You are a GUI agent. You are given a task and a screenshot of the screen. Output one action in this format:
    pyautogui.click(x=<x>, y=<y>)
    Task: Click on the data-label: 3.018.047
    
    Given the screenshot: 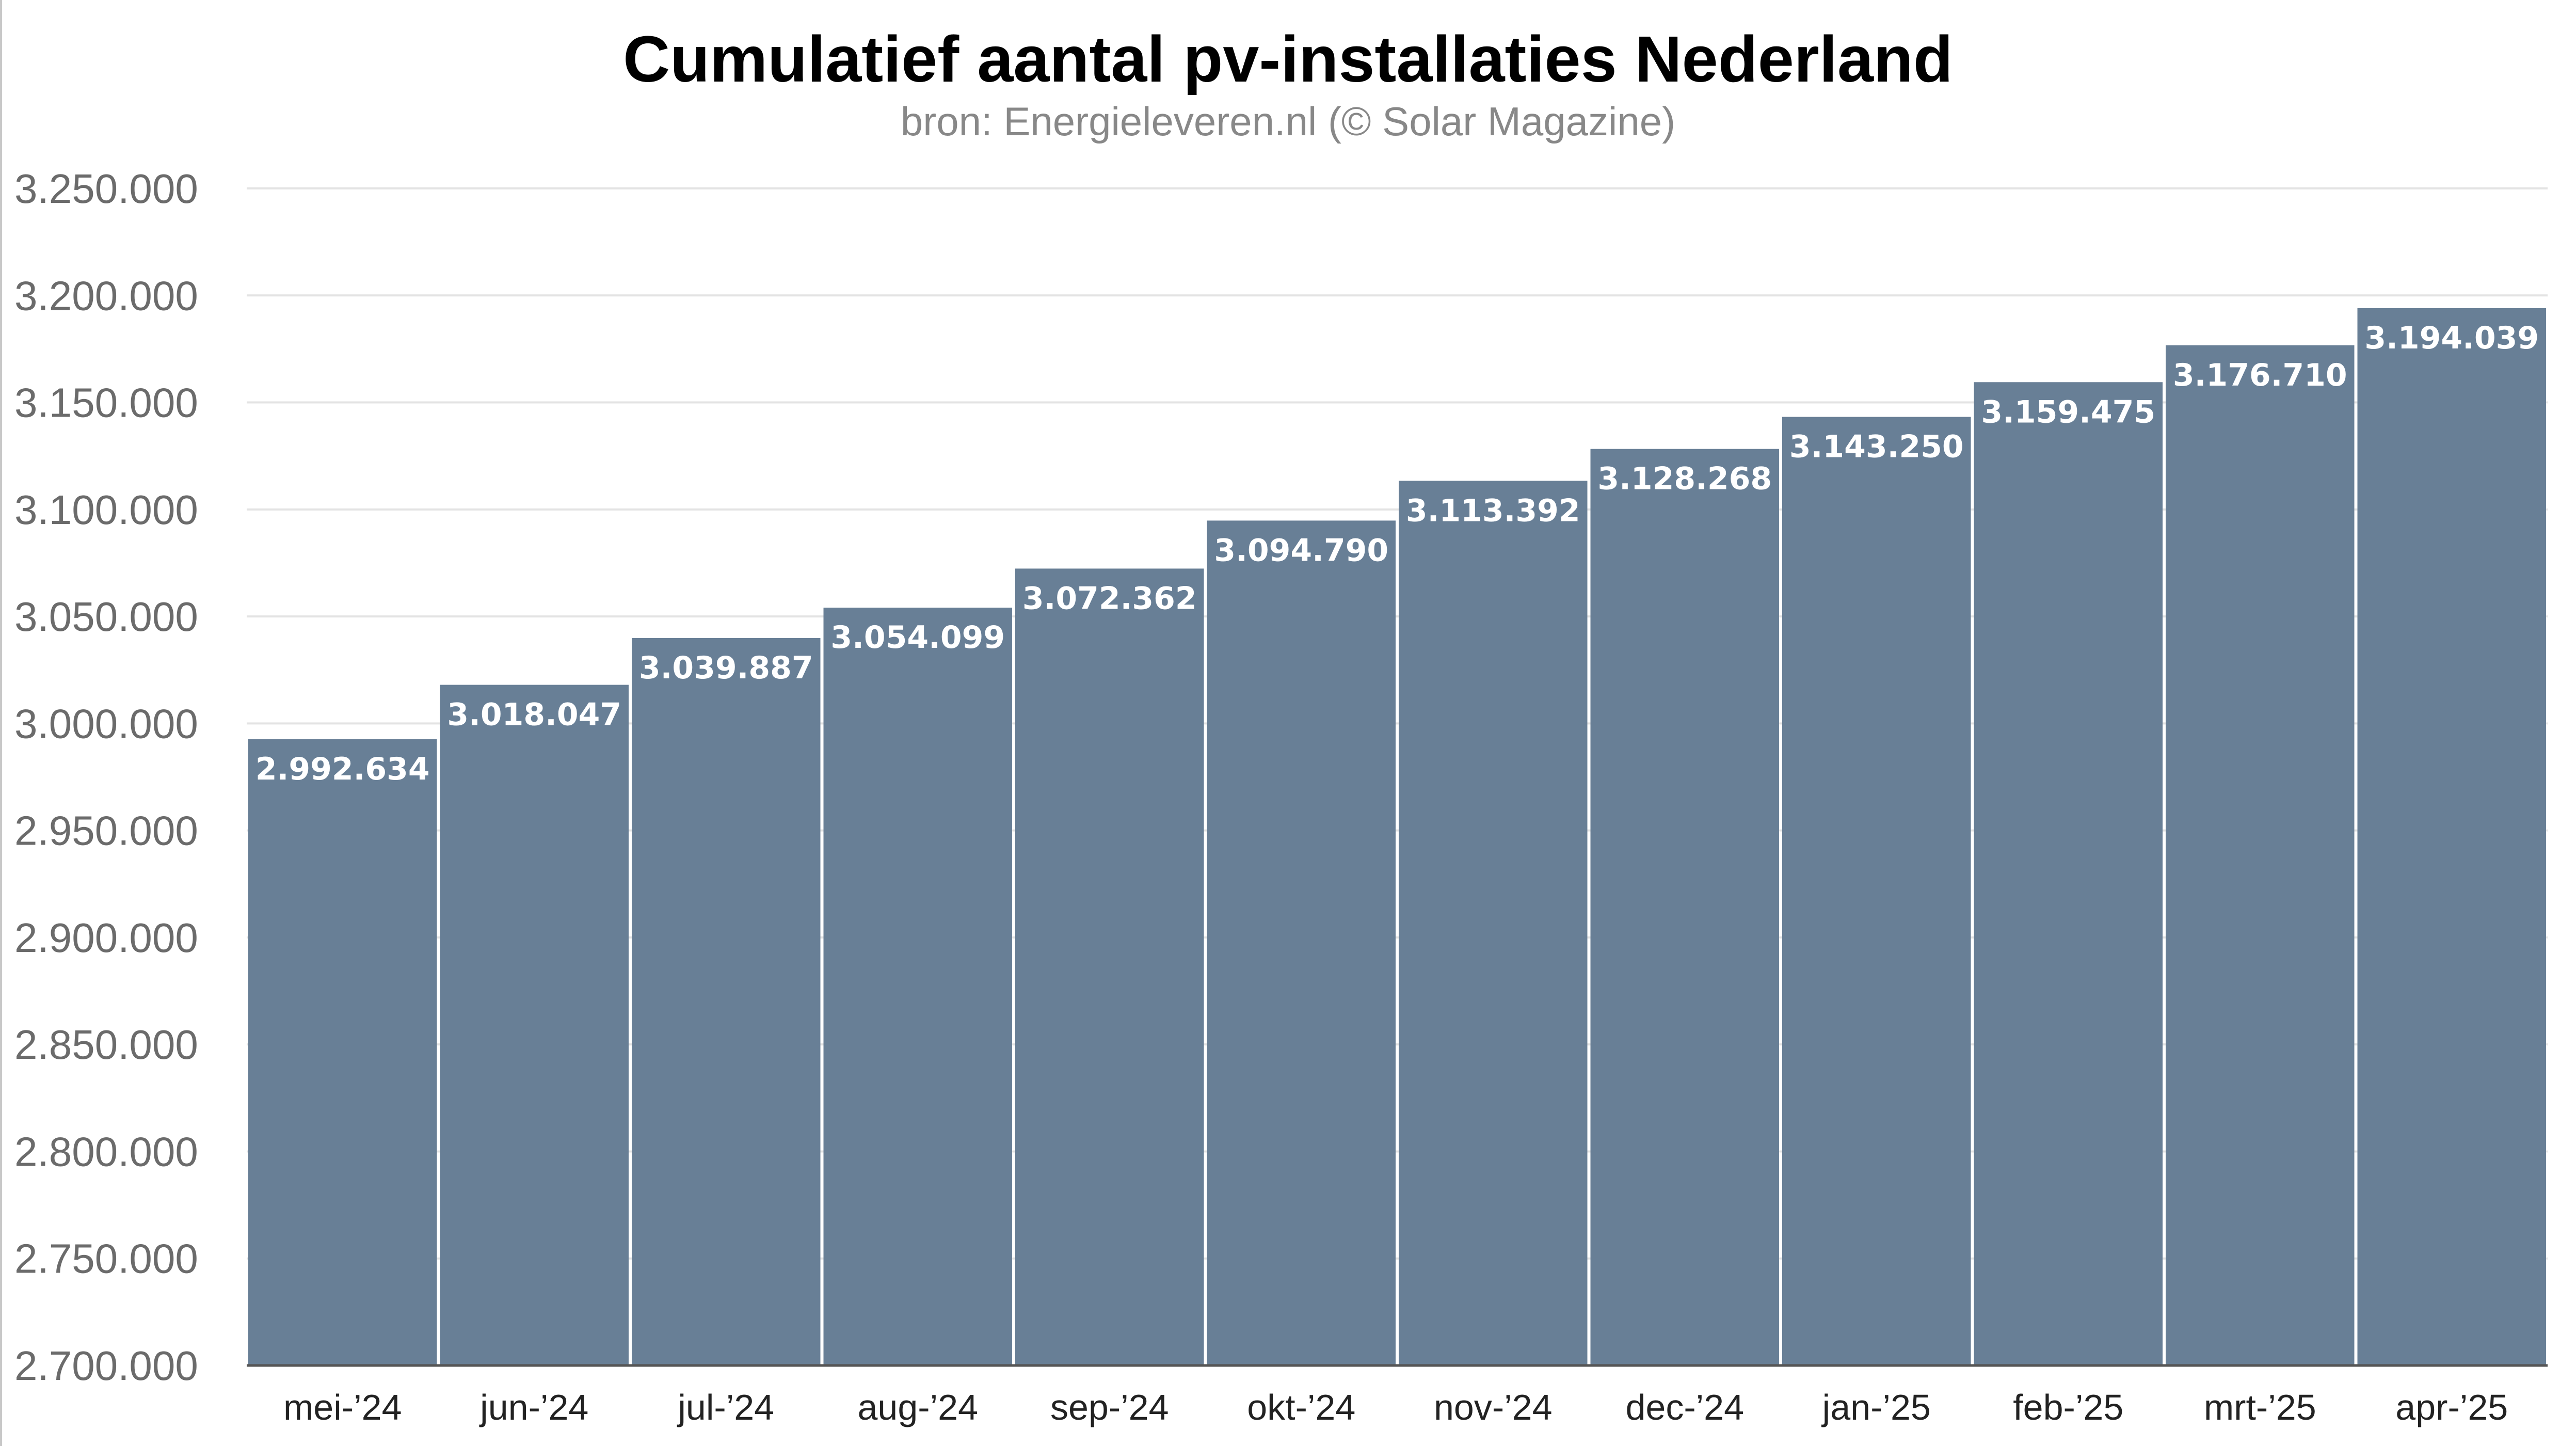 What is the action you would take?
    pyautogui.click(x=534, y=715)
    